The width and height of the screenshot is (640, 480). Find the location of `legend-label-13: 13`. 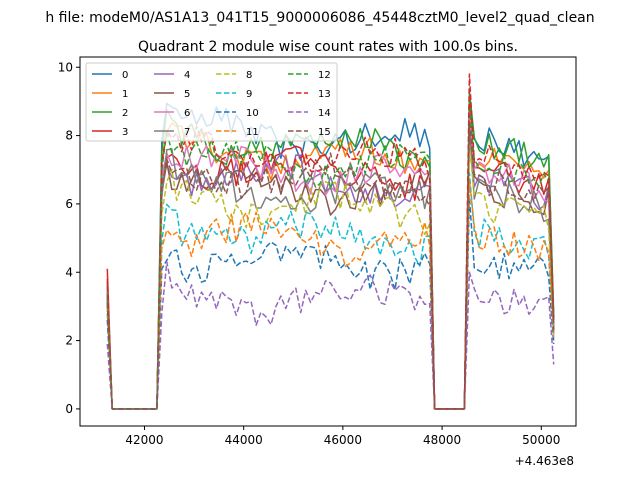

legend-label-13: 13 is located at coordinates (324, 94).